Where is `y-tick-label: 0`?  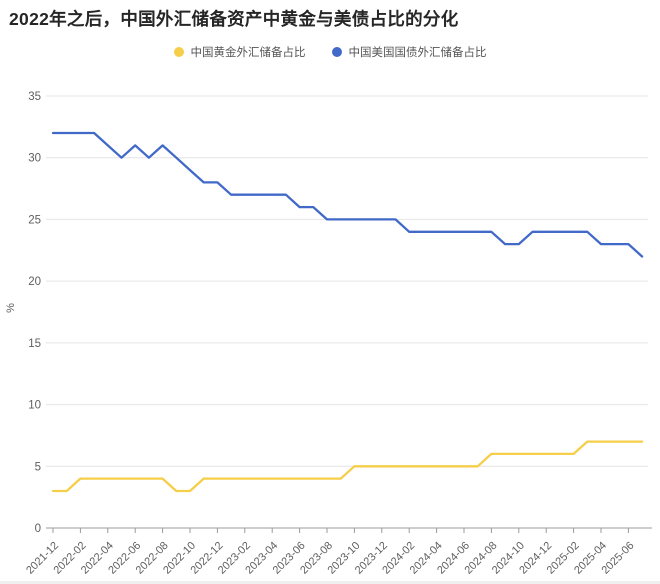
y-tick-label: 0 is located at coordinates (38, 529).